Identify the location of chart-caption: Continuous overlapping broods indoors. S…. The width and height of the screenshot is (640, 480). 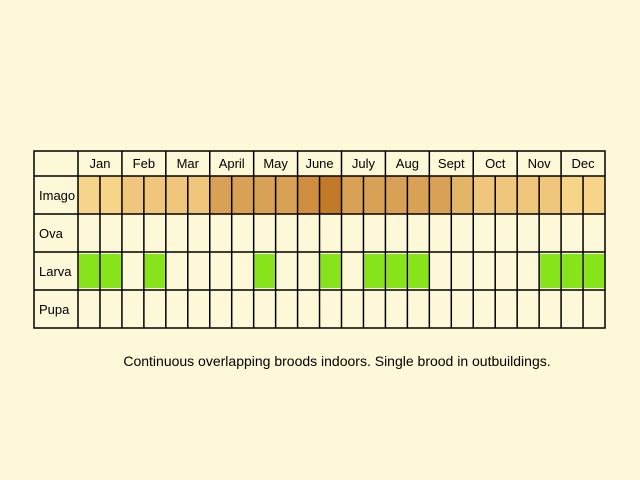
(337, 361).